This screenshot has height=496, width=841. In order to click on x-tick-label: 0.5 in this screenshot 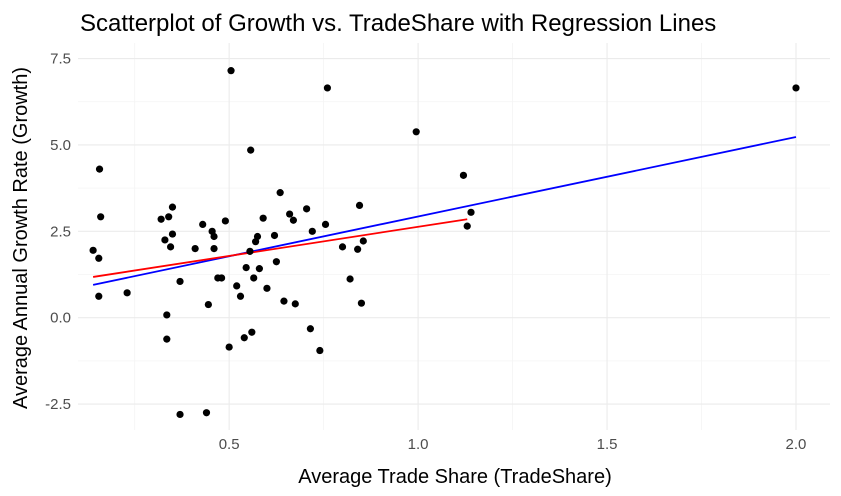, I will do `click(229, 444)`.